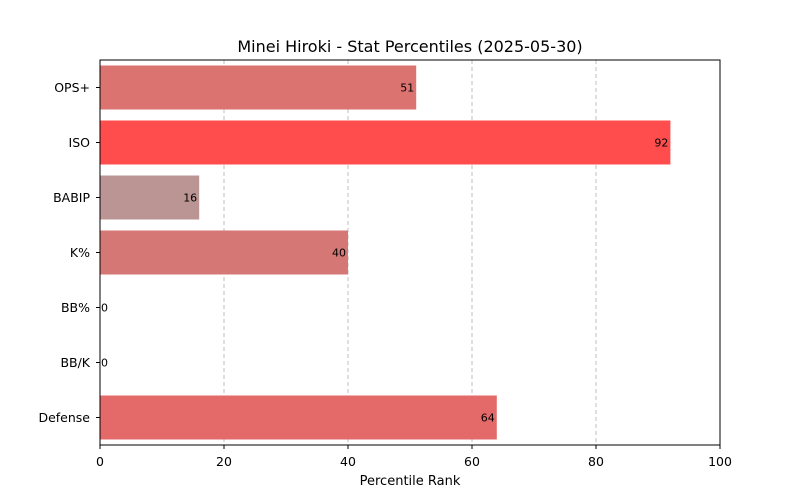 Image resolution: width=800 pixels, height=500 pixels. Describe the element at coordinates (100, 461) in the screenshot. I see `x-tick-label: 0` at that location.